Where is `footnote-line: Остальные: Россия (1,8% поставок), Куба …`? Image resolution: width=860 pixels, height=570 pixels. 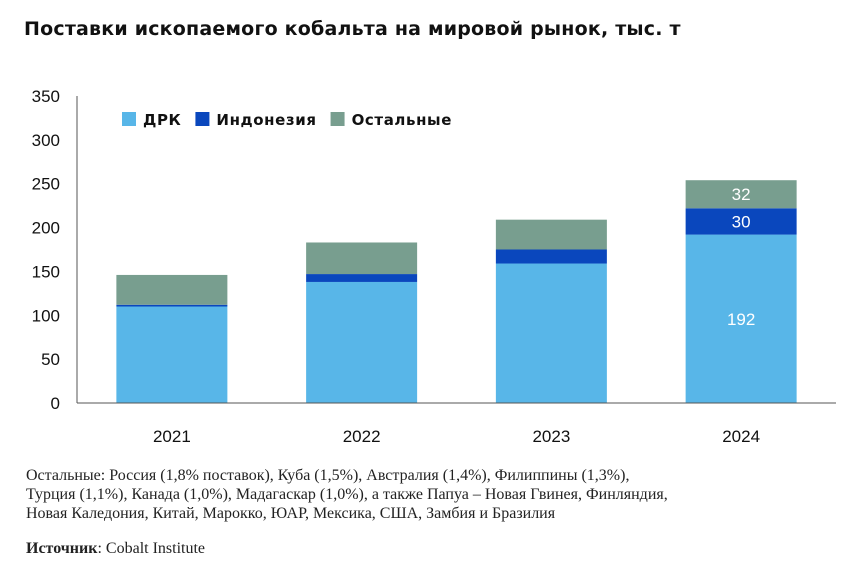
footnote-line: Остальные: Россия (1,8% поставок), Куба … is located at coordinates (328, 475).